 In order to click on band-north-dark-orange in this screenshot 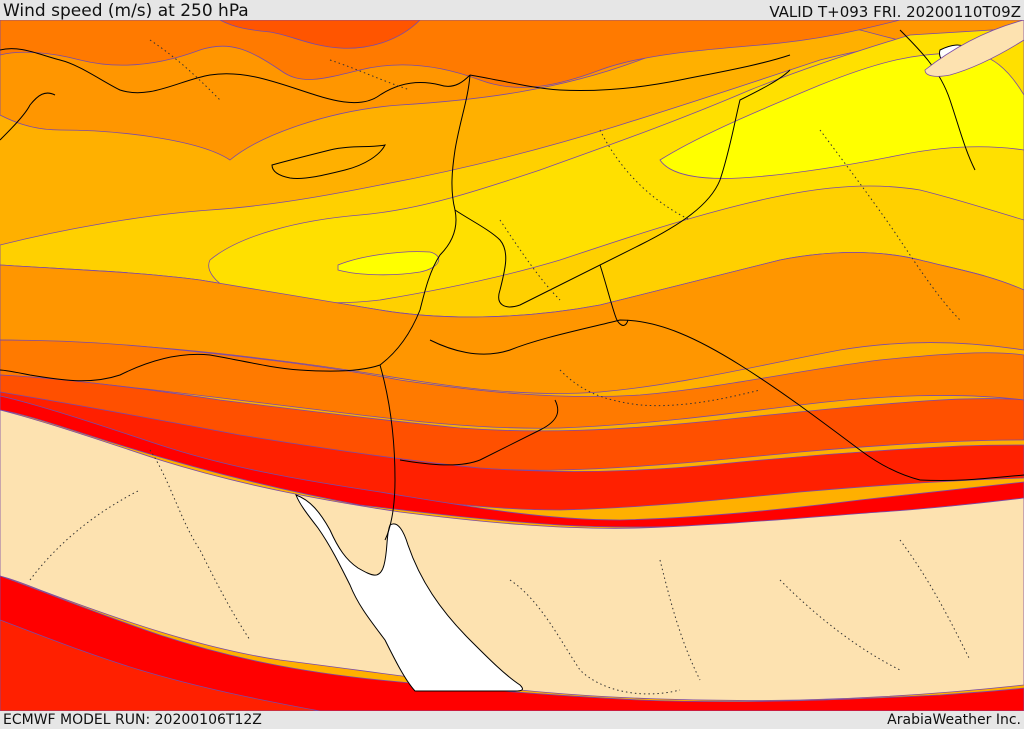, I will do `click(450, 54)`.